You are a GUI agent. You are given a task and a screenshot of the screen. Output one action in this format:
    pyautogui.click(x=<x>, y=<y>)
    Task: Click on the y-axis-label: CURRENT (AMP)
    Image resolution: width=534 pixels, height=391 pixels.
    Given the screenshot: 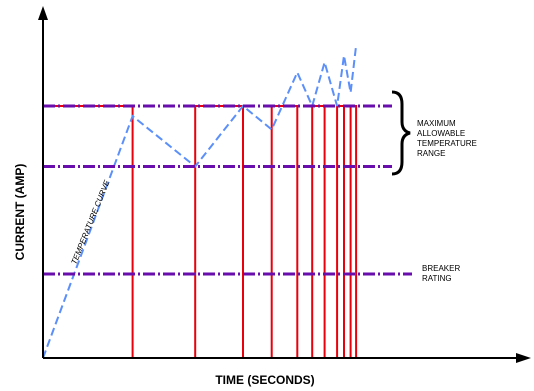 What is the action you would take?
    pyautogui.click(x=20, y=212)
    